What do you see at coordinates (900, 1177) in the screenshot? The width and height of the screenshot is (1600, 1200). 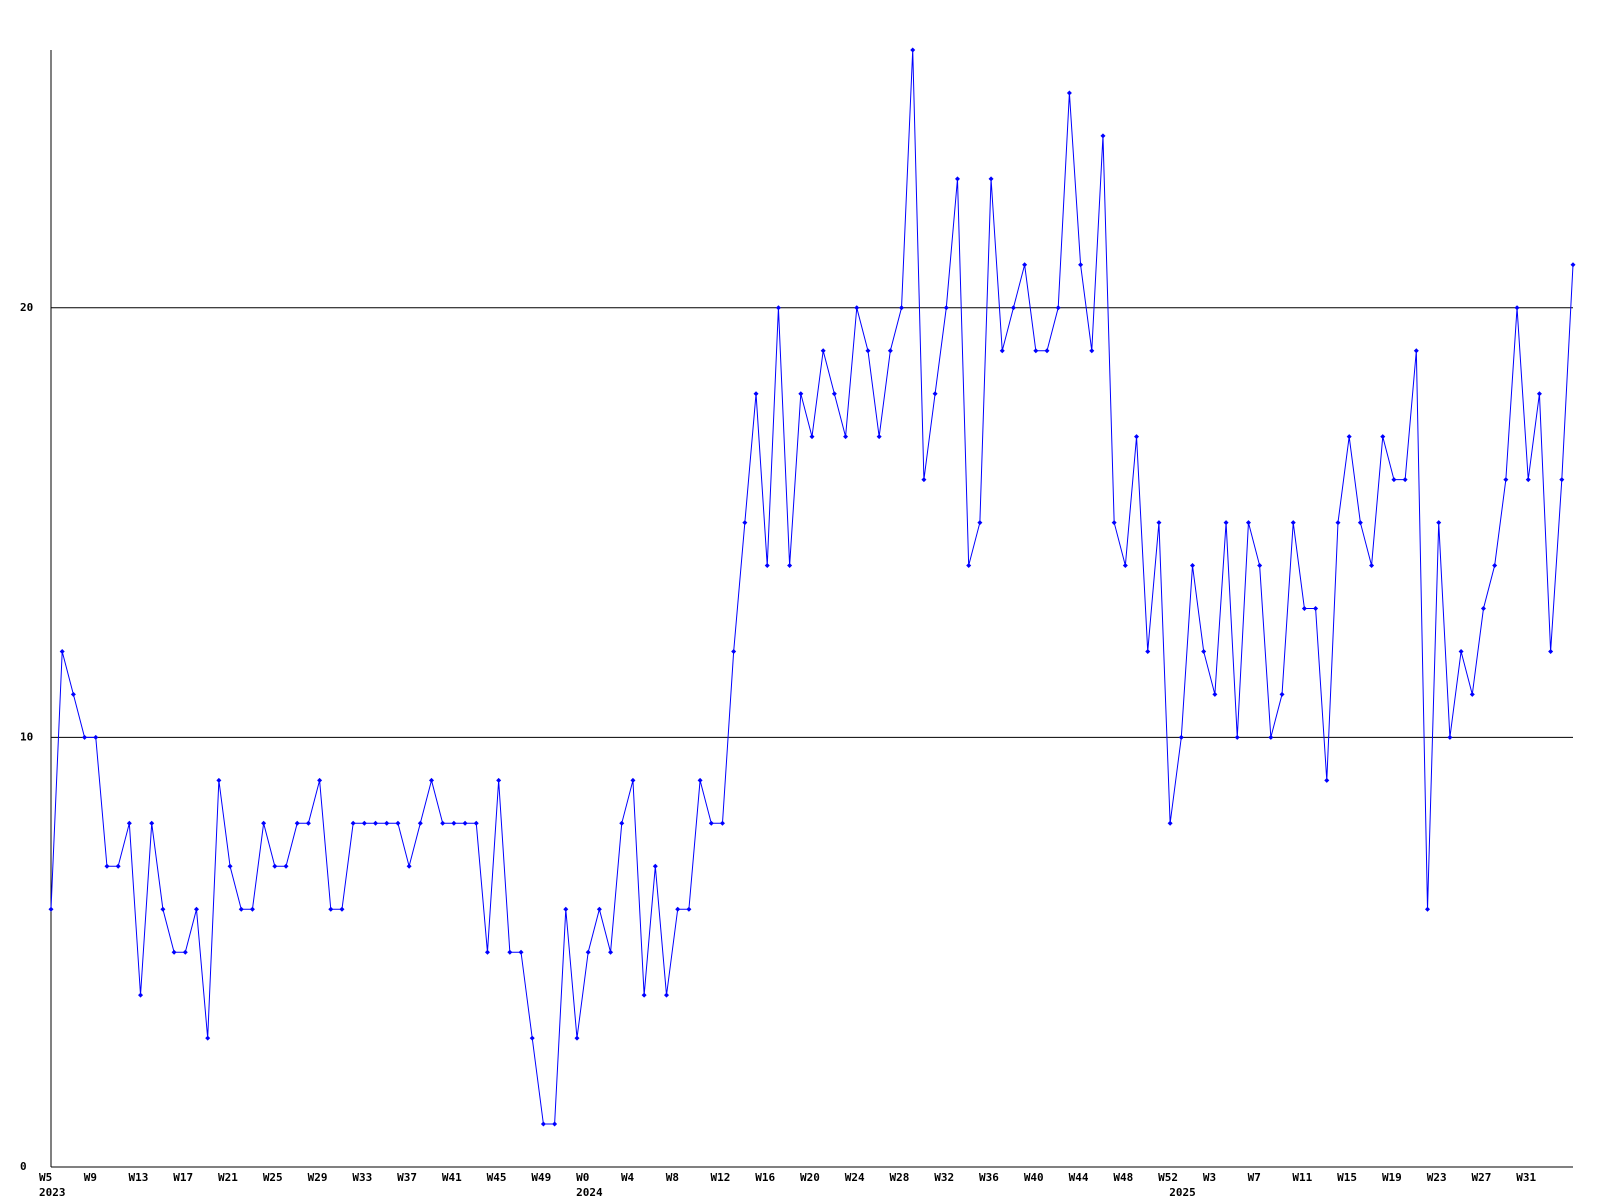 I see `x-tick-label: W28` at bounding box center [900, 1177].